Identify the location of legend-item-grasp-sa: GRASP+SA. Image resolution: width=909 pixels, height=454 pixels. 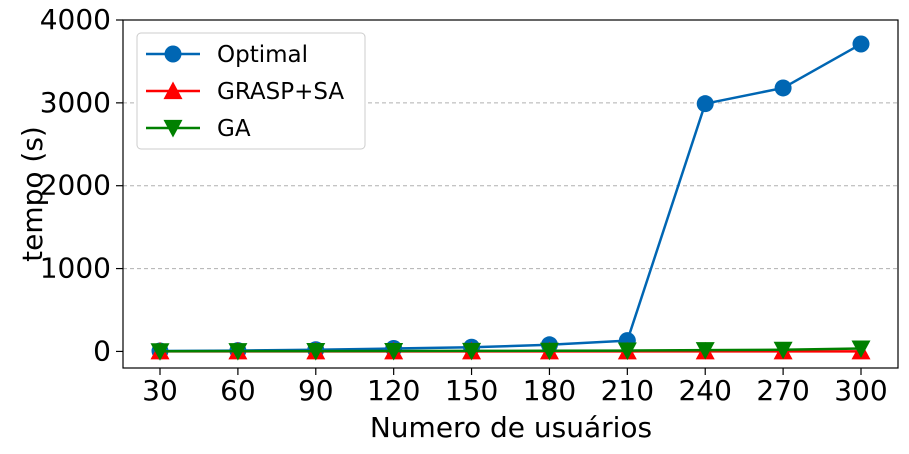
(245, 92).